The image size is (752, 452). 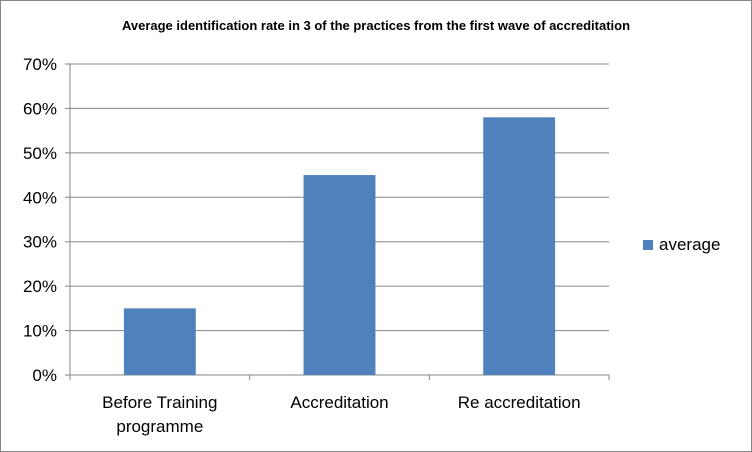 I want to click on y-tick-label: 70%, so click(x=40, y=64).